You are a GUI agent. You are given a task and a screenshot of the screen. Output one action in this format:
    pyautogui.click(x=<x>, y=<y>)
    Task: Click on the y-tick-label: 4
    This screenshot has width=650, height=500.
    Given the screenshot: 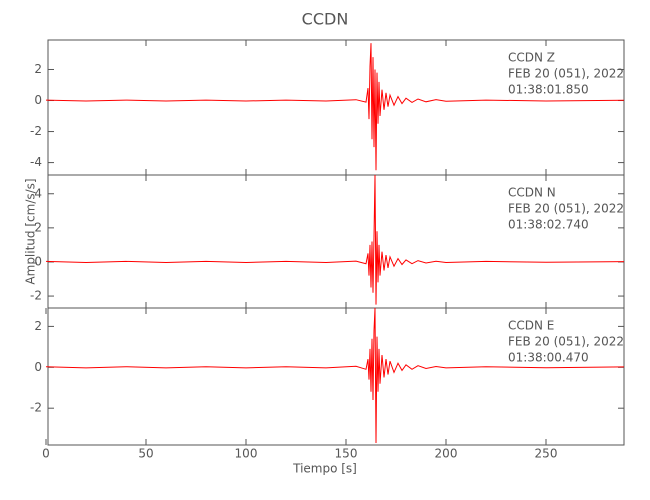 What is the action you would take?
    pyautogui.click(x=38, y=193)
    